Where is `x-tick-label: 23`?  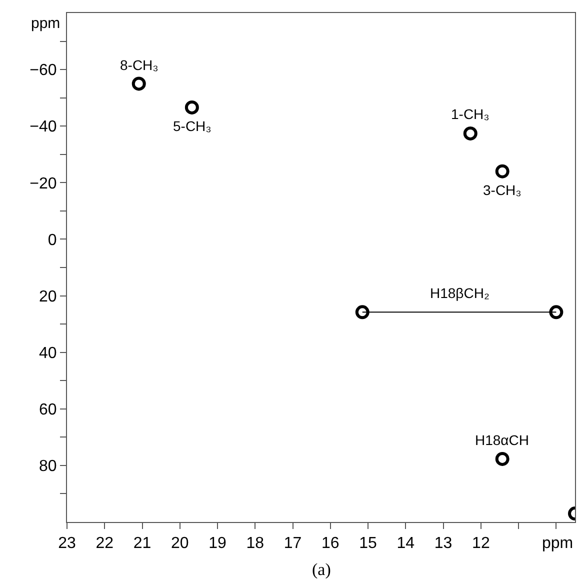 x-tick-label: 23 is located at coordinates (67, 543).